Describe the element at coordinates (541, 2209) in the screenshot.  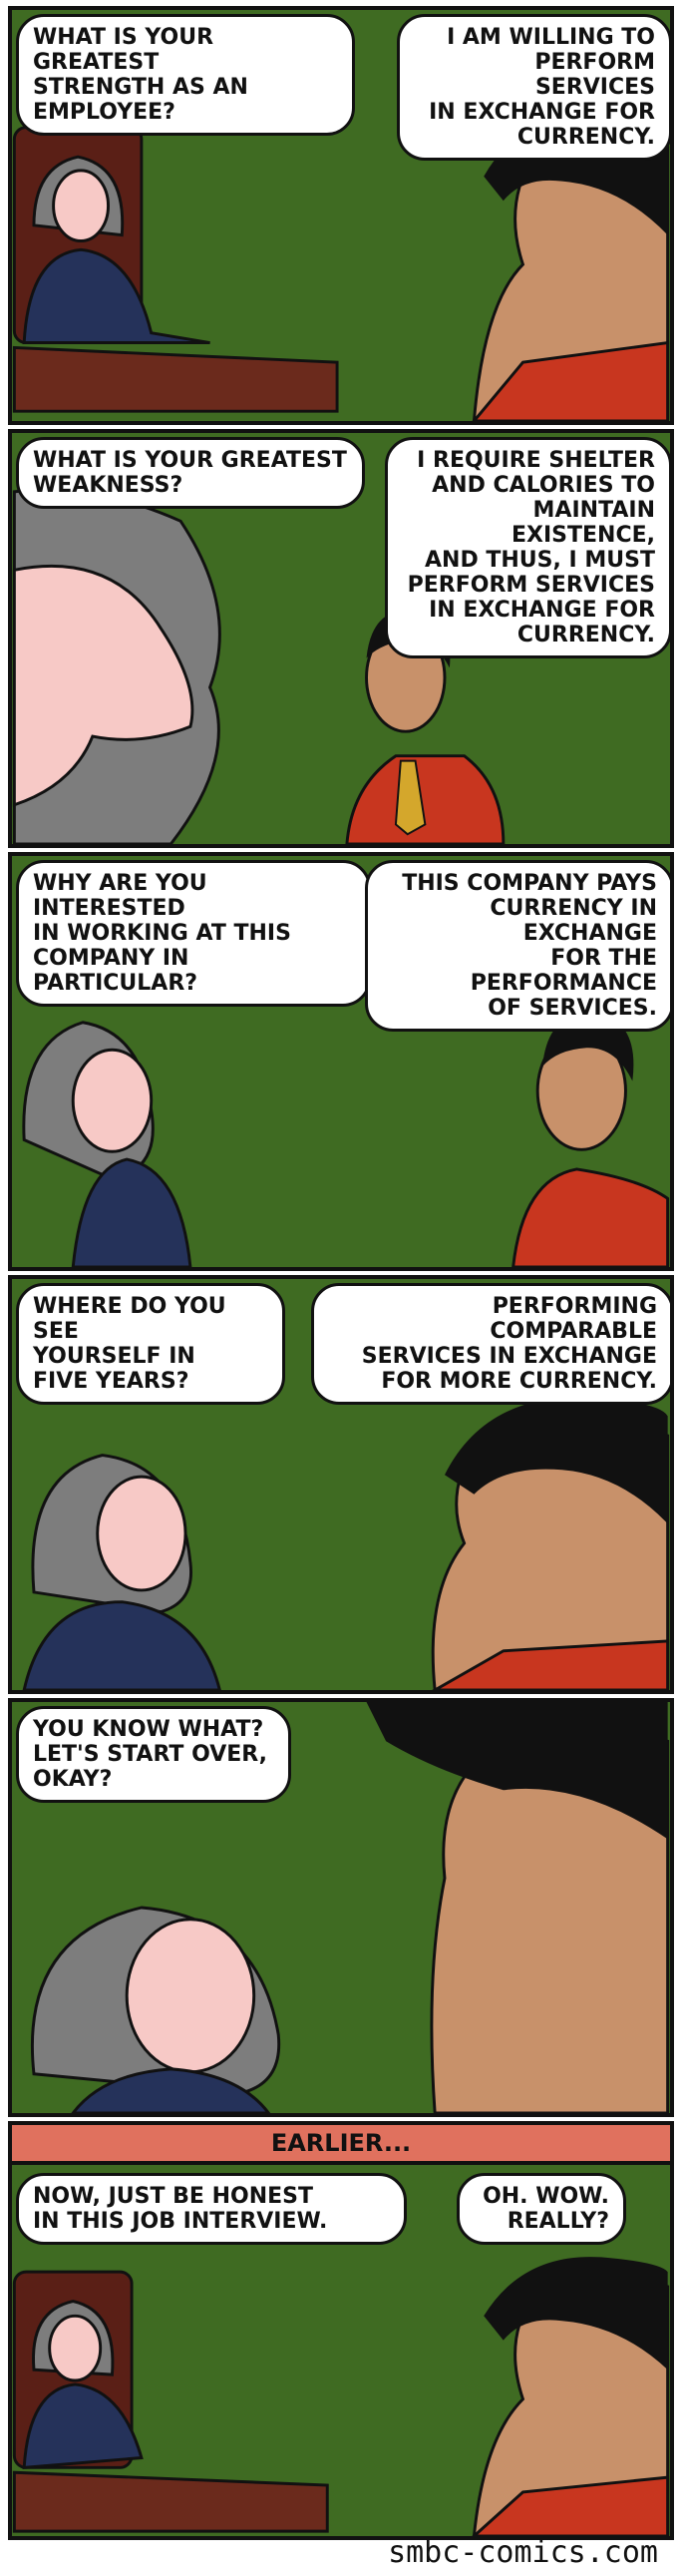
I see `speech-bubble-candidate: OH. WOW. REALLY?` at that location.